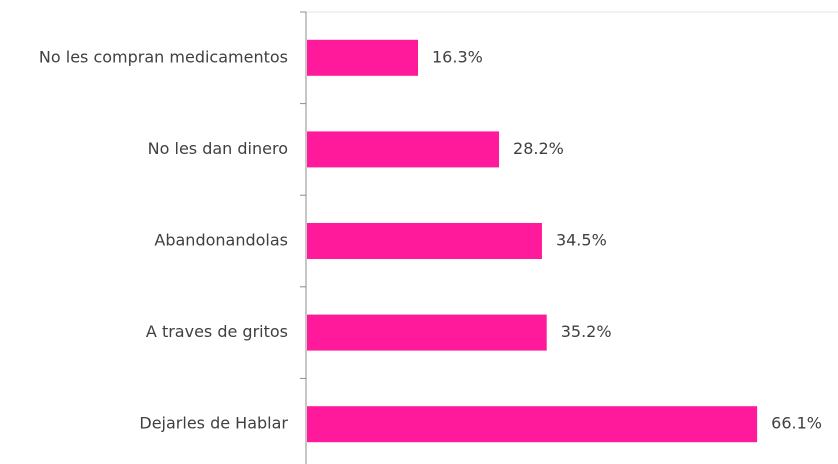  Describe the element at coordinates (586, 331) in the screenshot. I see `data-label: 35.2%` at that location.